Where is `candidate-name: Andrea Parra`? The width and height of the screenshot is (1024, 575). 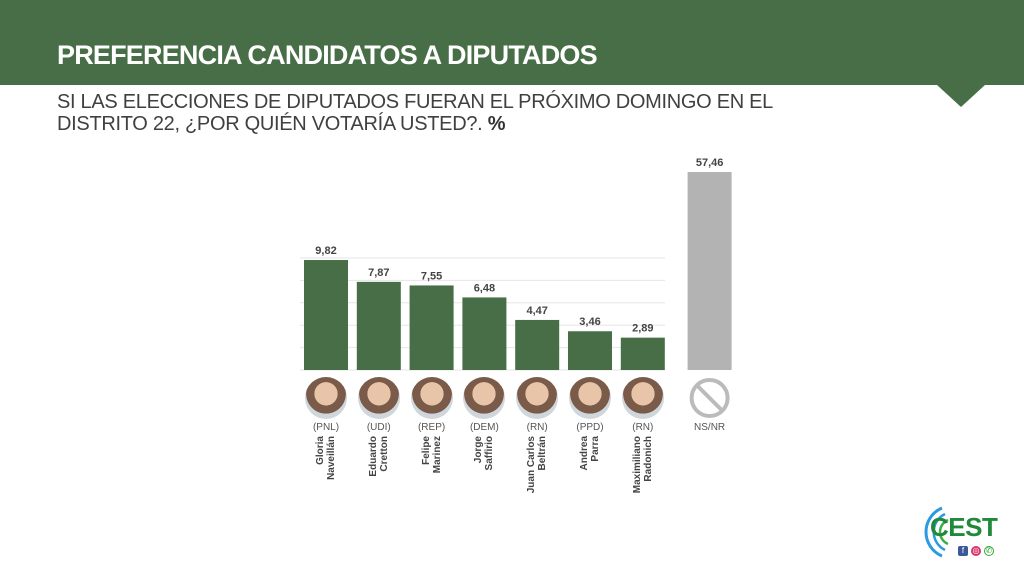 candidate-name: Andrea Parra is located at coordinates (590, 453).